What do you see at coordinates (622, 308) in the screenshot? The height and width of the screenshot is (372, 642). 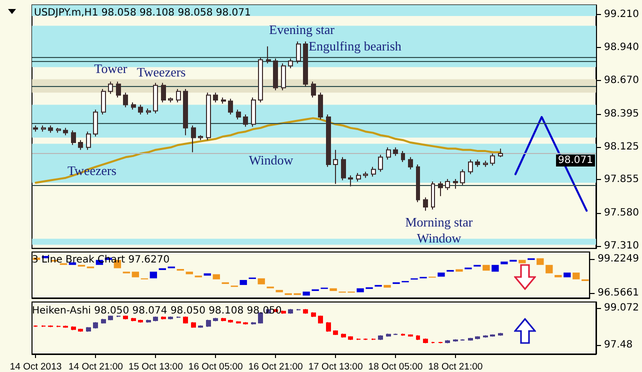 I see `y-tick-label: 99.072` at bounding box center [622, 308].